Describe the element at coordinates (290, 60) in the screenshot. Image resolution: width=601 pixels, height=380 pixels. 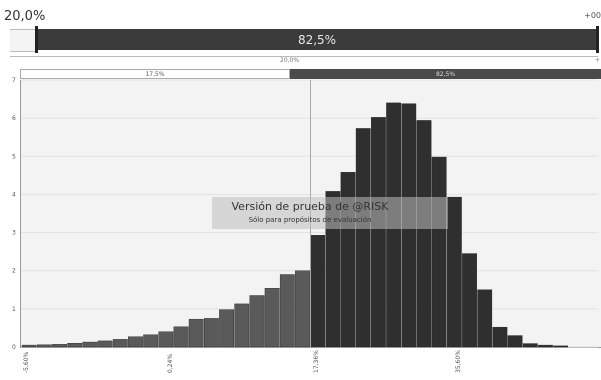
I see `sub-scale-mid-label: 20,0%` at that location.